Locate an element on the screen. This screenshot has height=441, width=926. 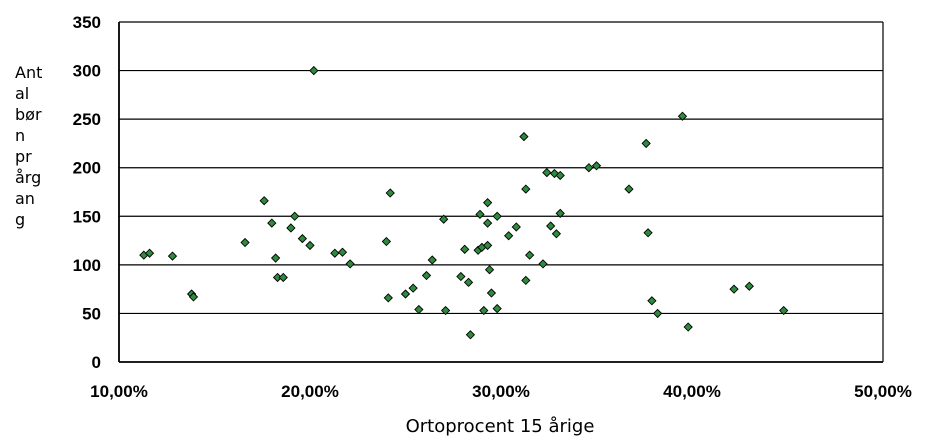
x-tick-label-1: 20,00% is located at coordinates (310, 391).